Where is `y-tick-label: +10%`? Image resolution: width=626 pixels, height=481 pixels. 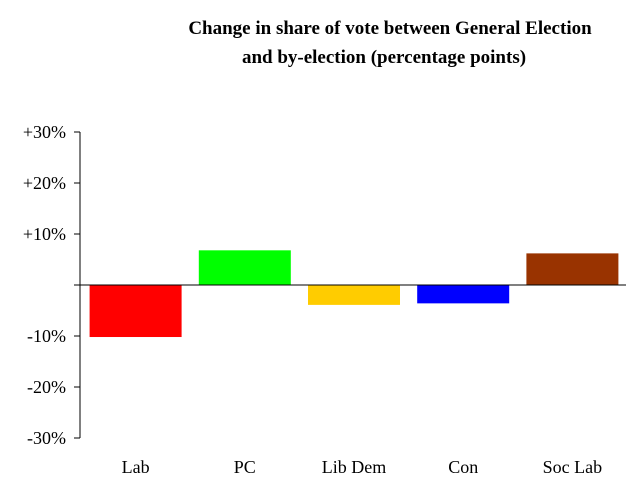
y-tick-label: +10% is located at coordinates (44, 234).